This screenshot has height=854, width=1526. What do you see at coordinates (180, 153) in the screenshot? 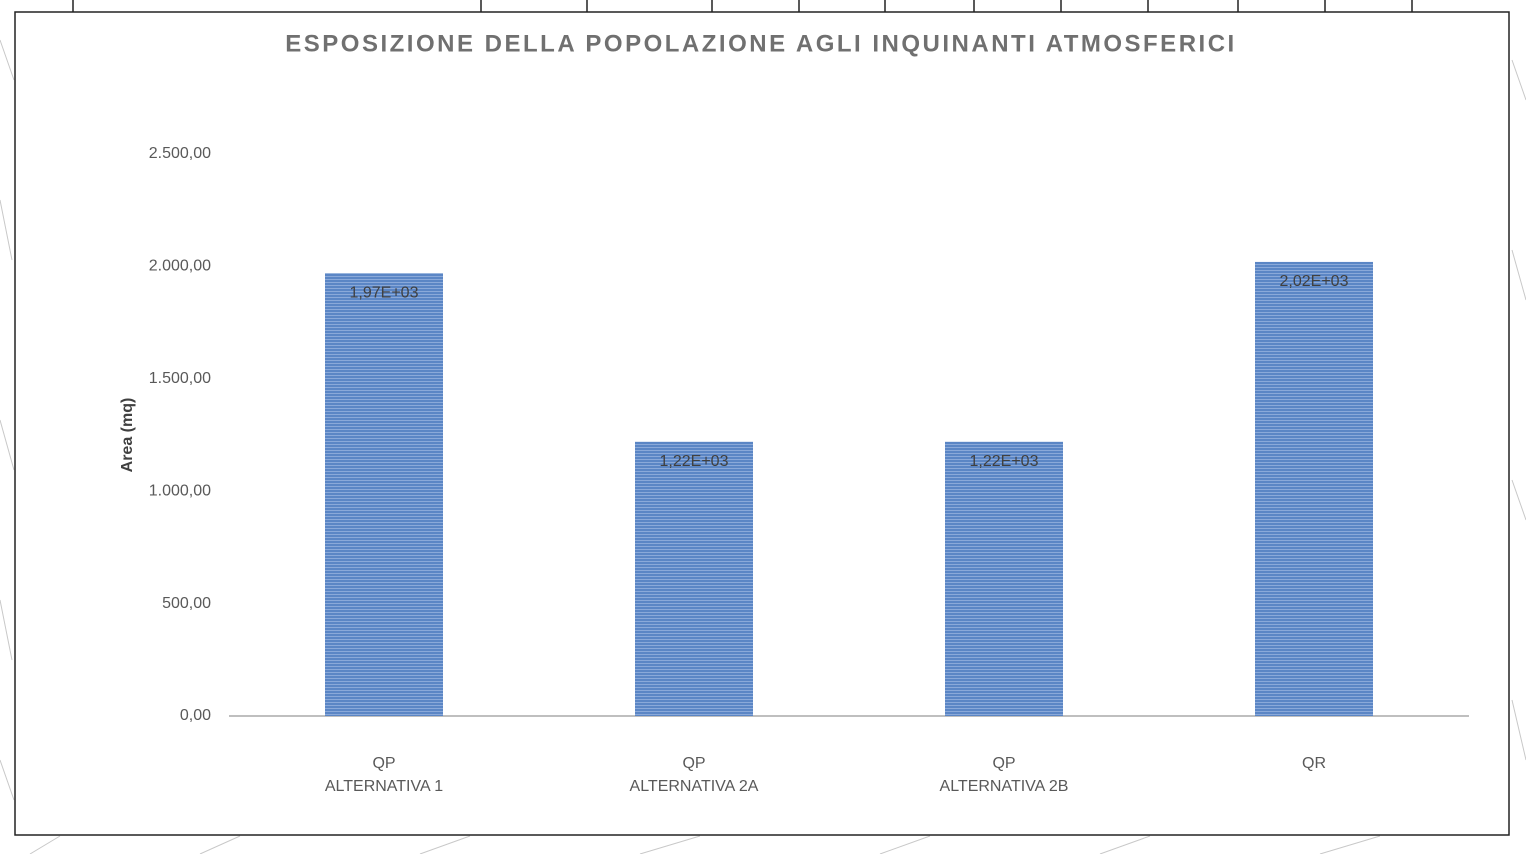
I see `y-tick-label: 2.500,00` at bounding box center [180, 153].